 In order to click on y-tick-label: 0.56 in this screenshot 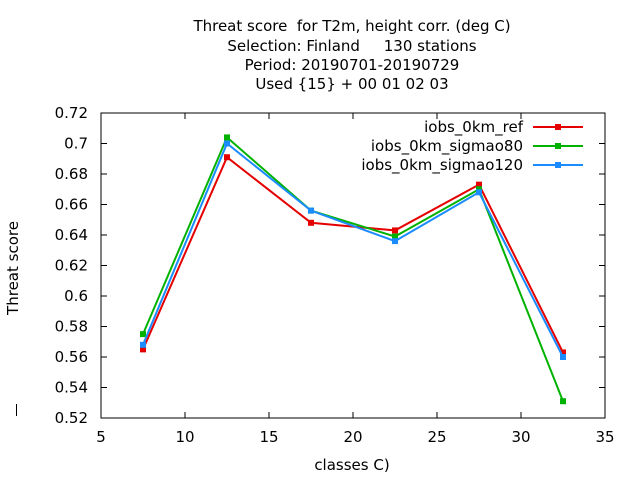, I will do `click(71, 357)`.